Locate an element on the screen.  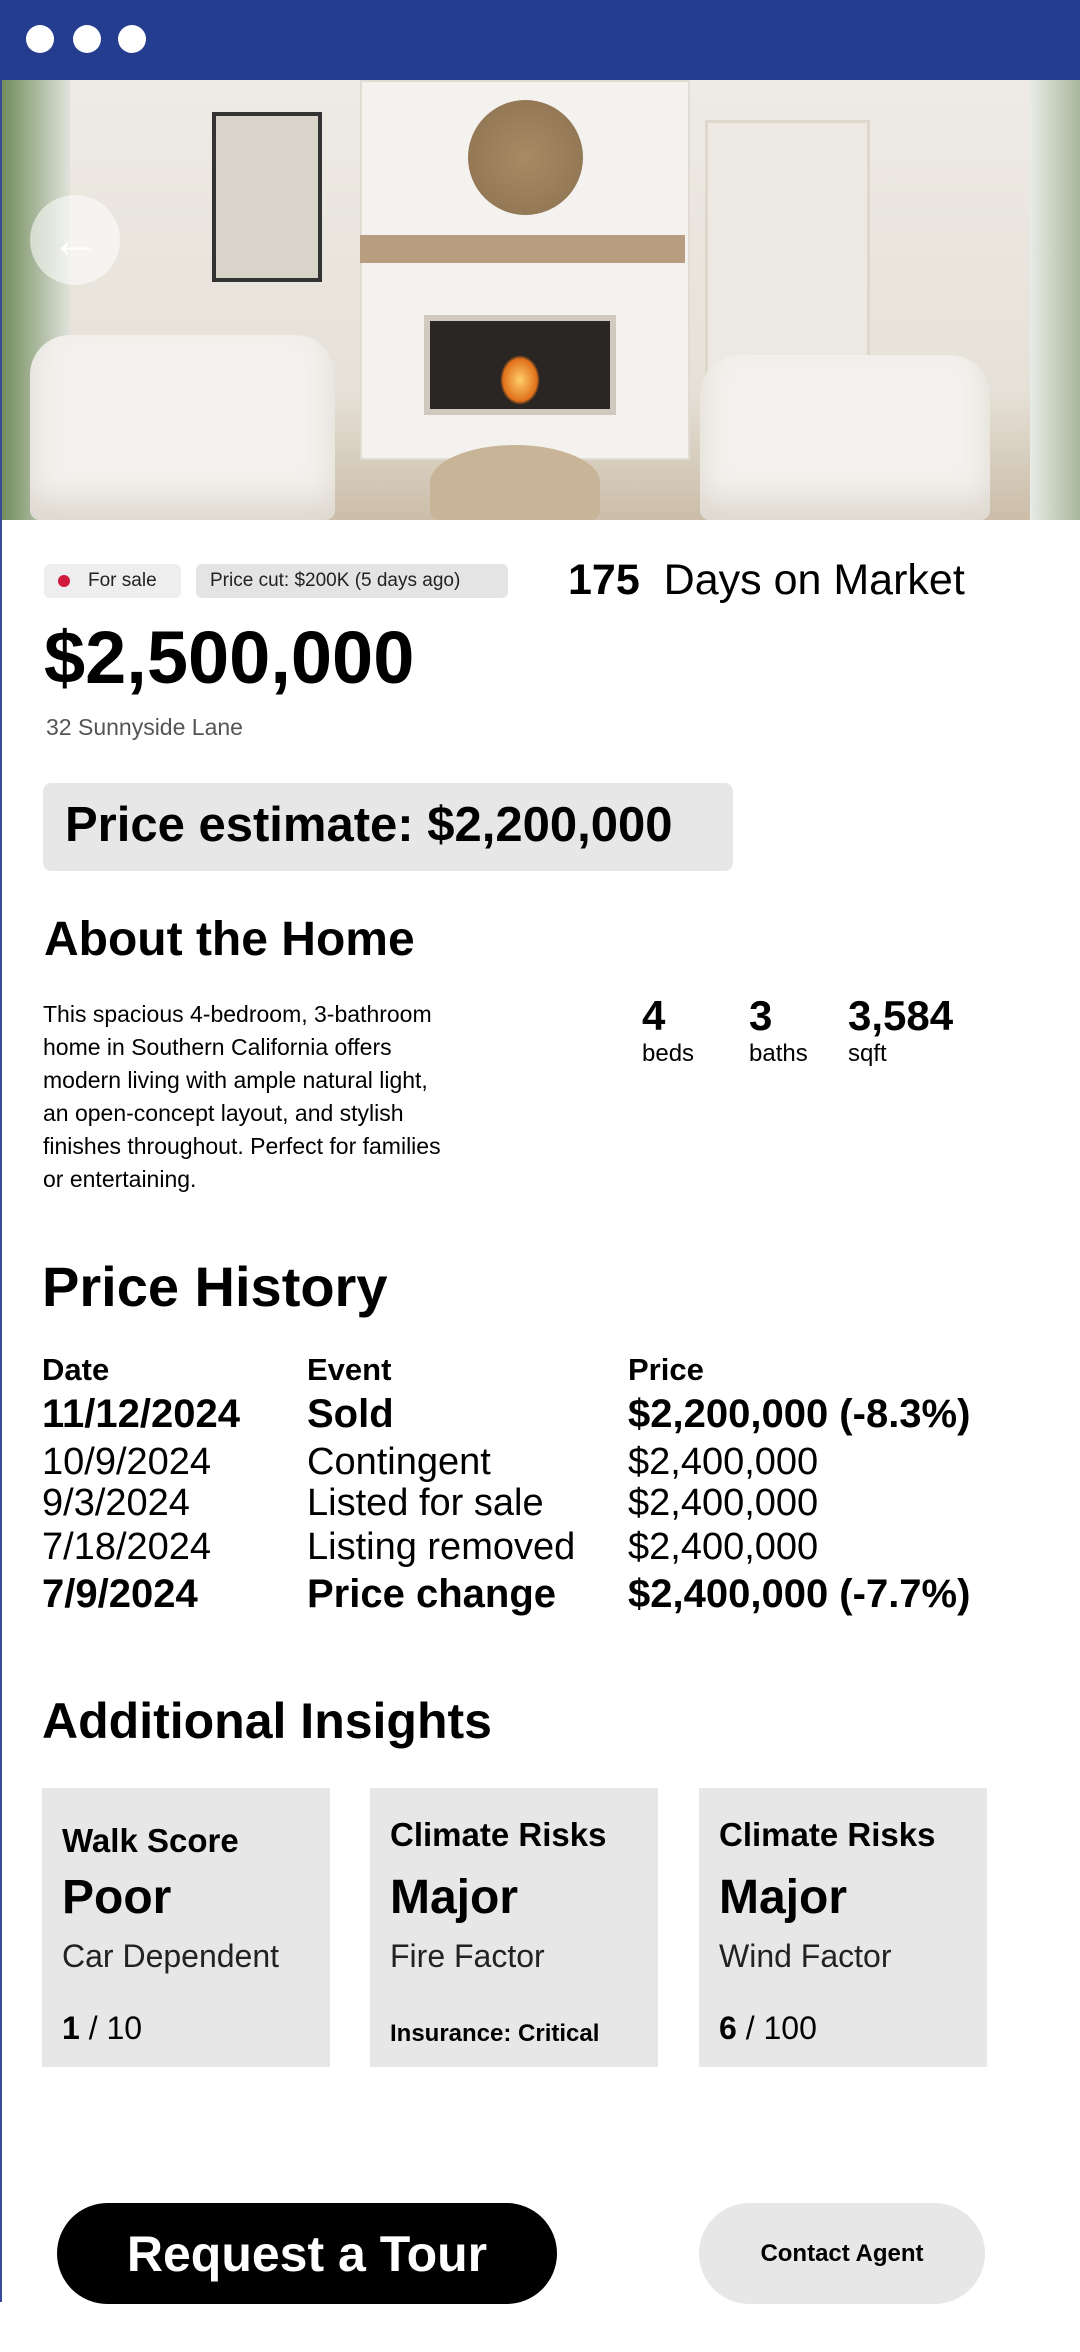
request-tour-button: Request a Tour is located at coordinates (307, 2253).